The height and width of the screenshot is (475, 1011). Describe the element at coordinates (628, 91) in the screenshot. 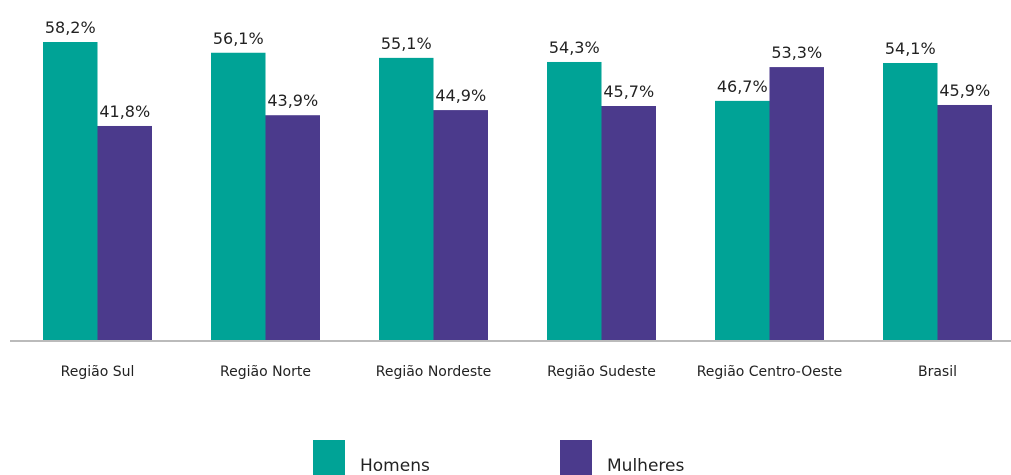

I see `value-label: 45,7%` at that location.